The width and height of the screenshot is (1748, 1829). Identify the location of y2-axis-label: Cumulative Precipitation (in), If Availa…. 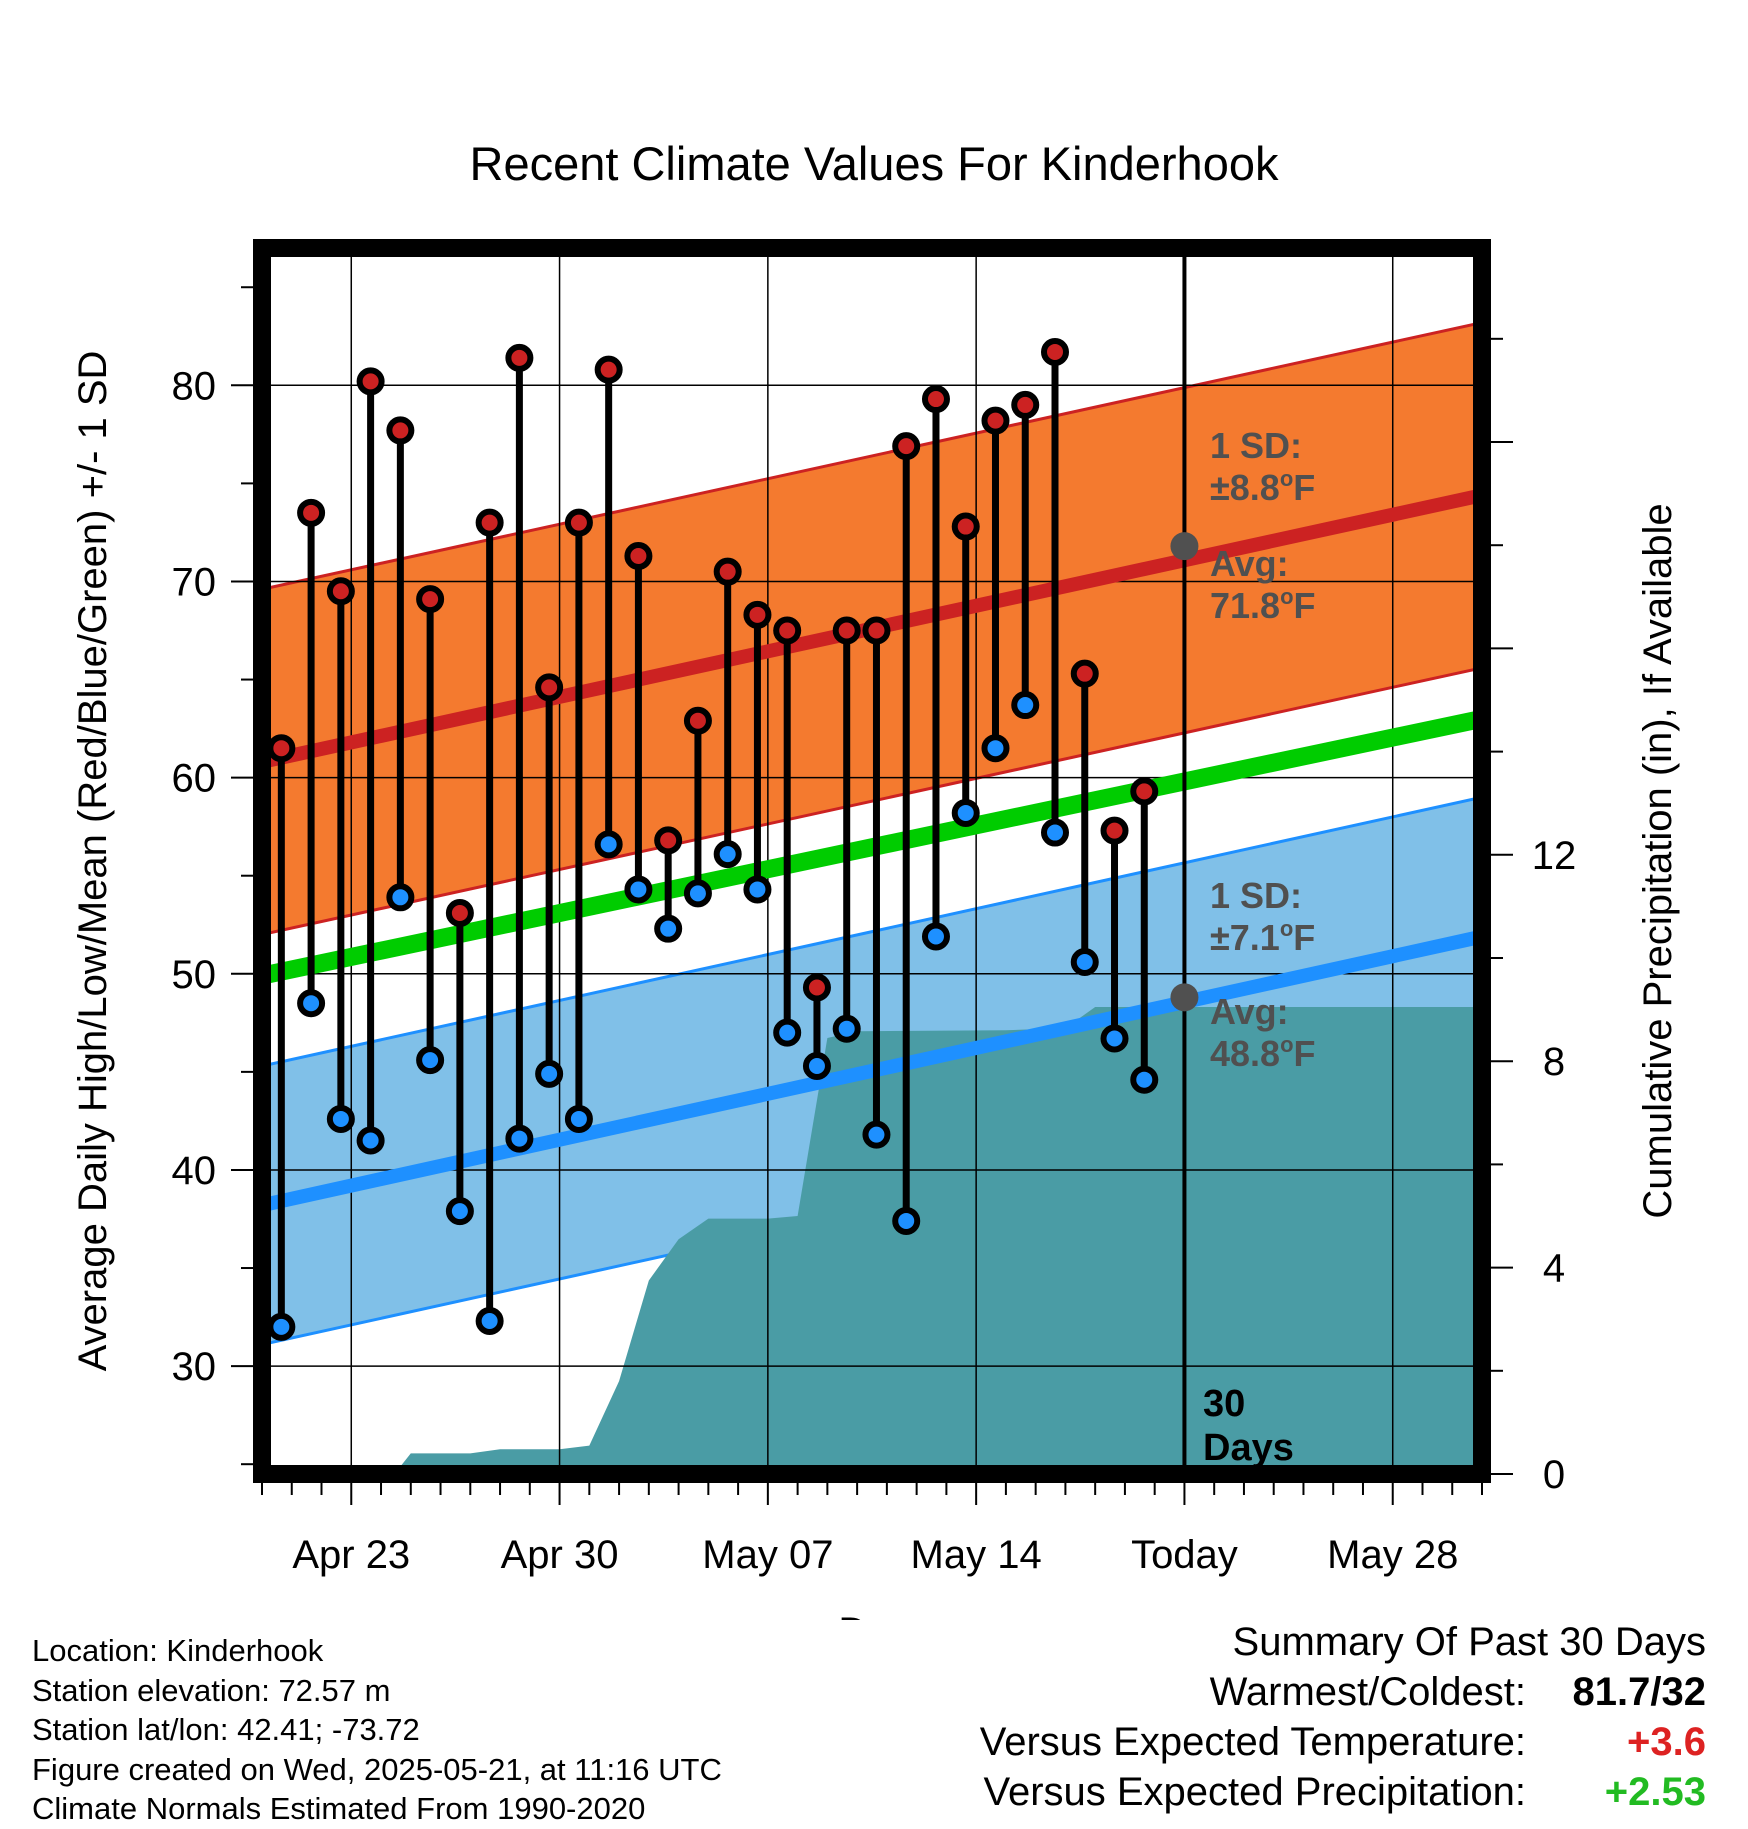
(1658, 860).